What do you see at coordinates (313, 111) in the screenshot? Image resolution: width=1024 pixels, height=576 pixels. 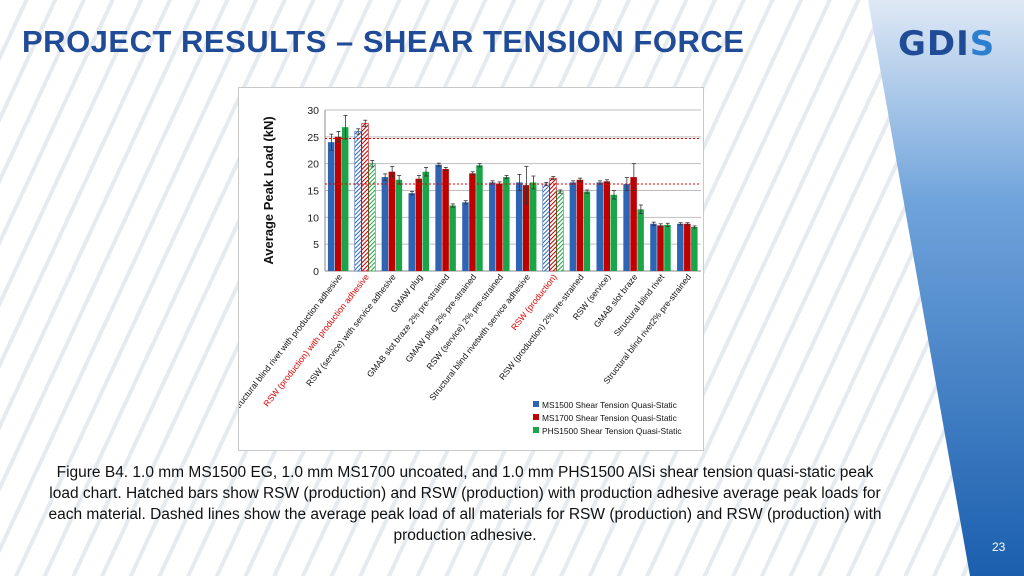 I see `y-tick-label: 30` at bounding box center [313, 111].